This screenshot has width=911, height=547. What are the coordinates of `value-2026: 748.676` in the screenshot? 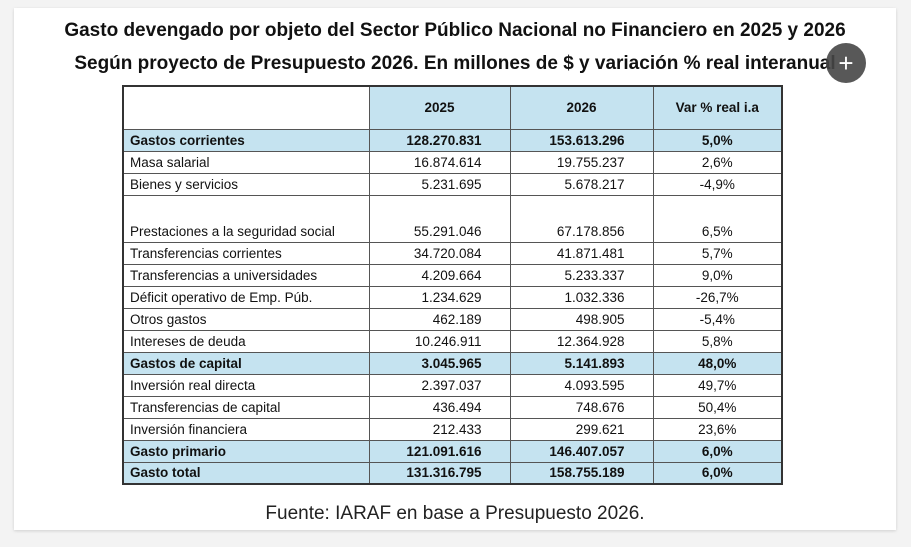 It's located at (581, 407).